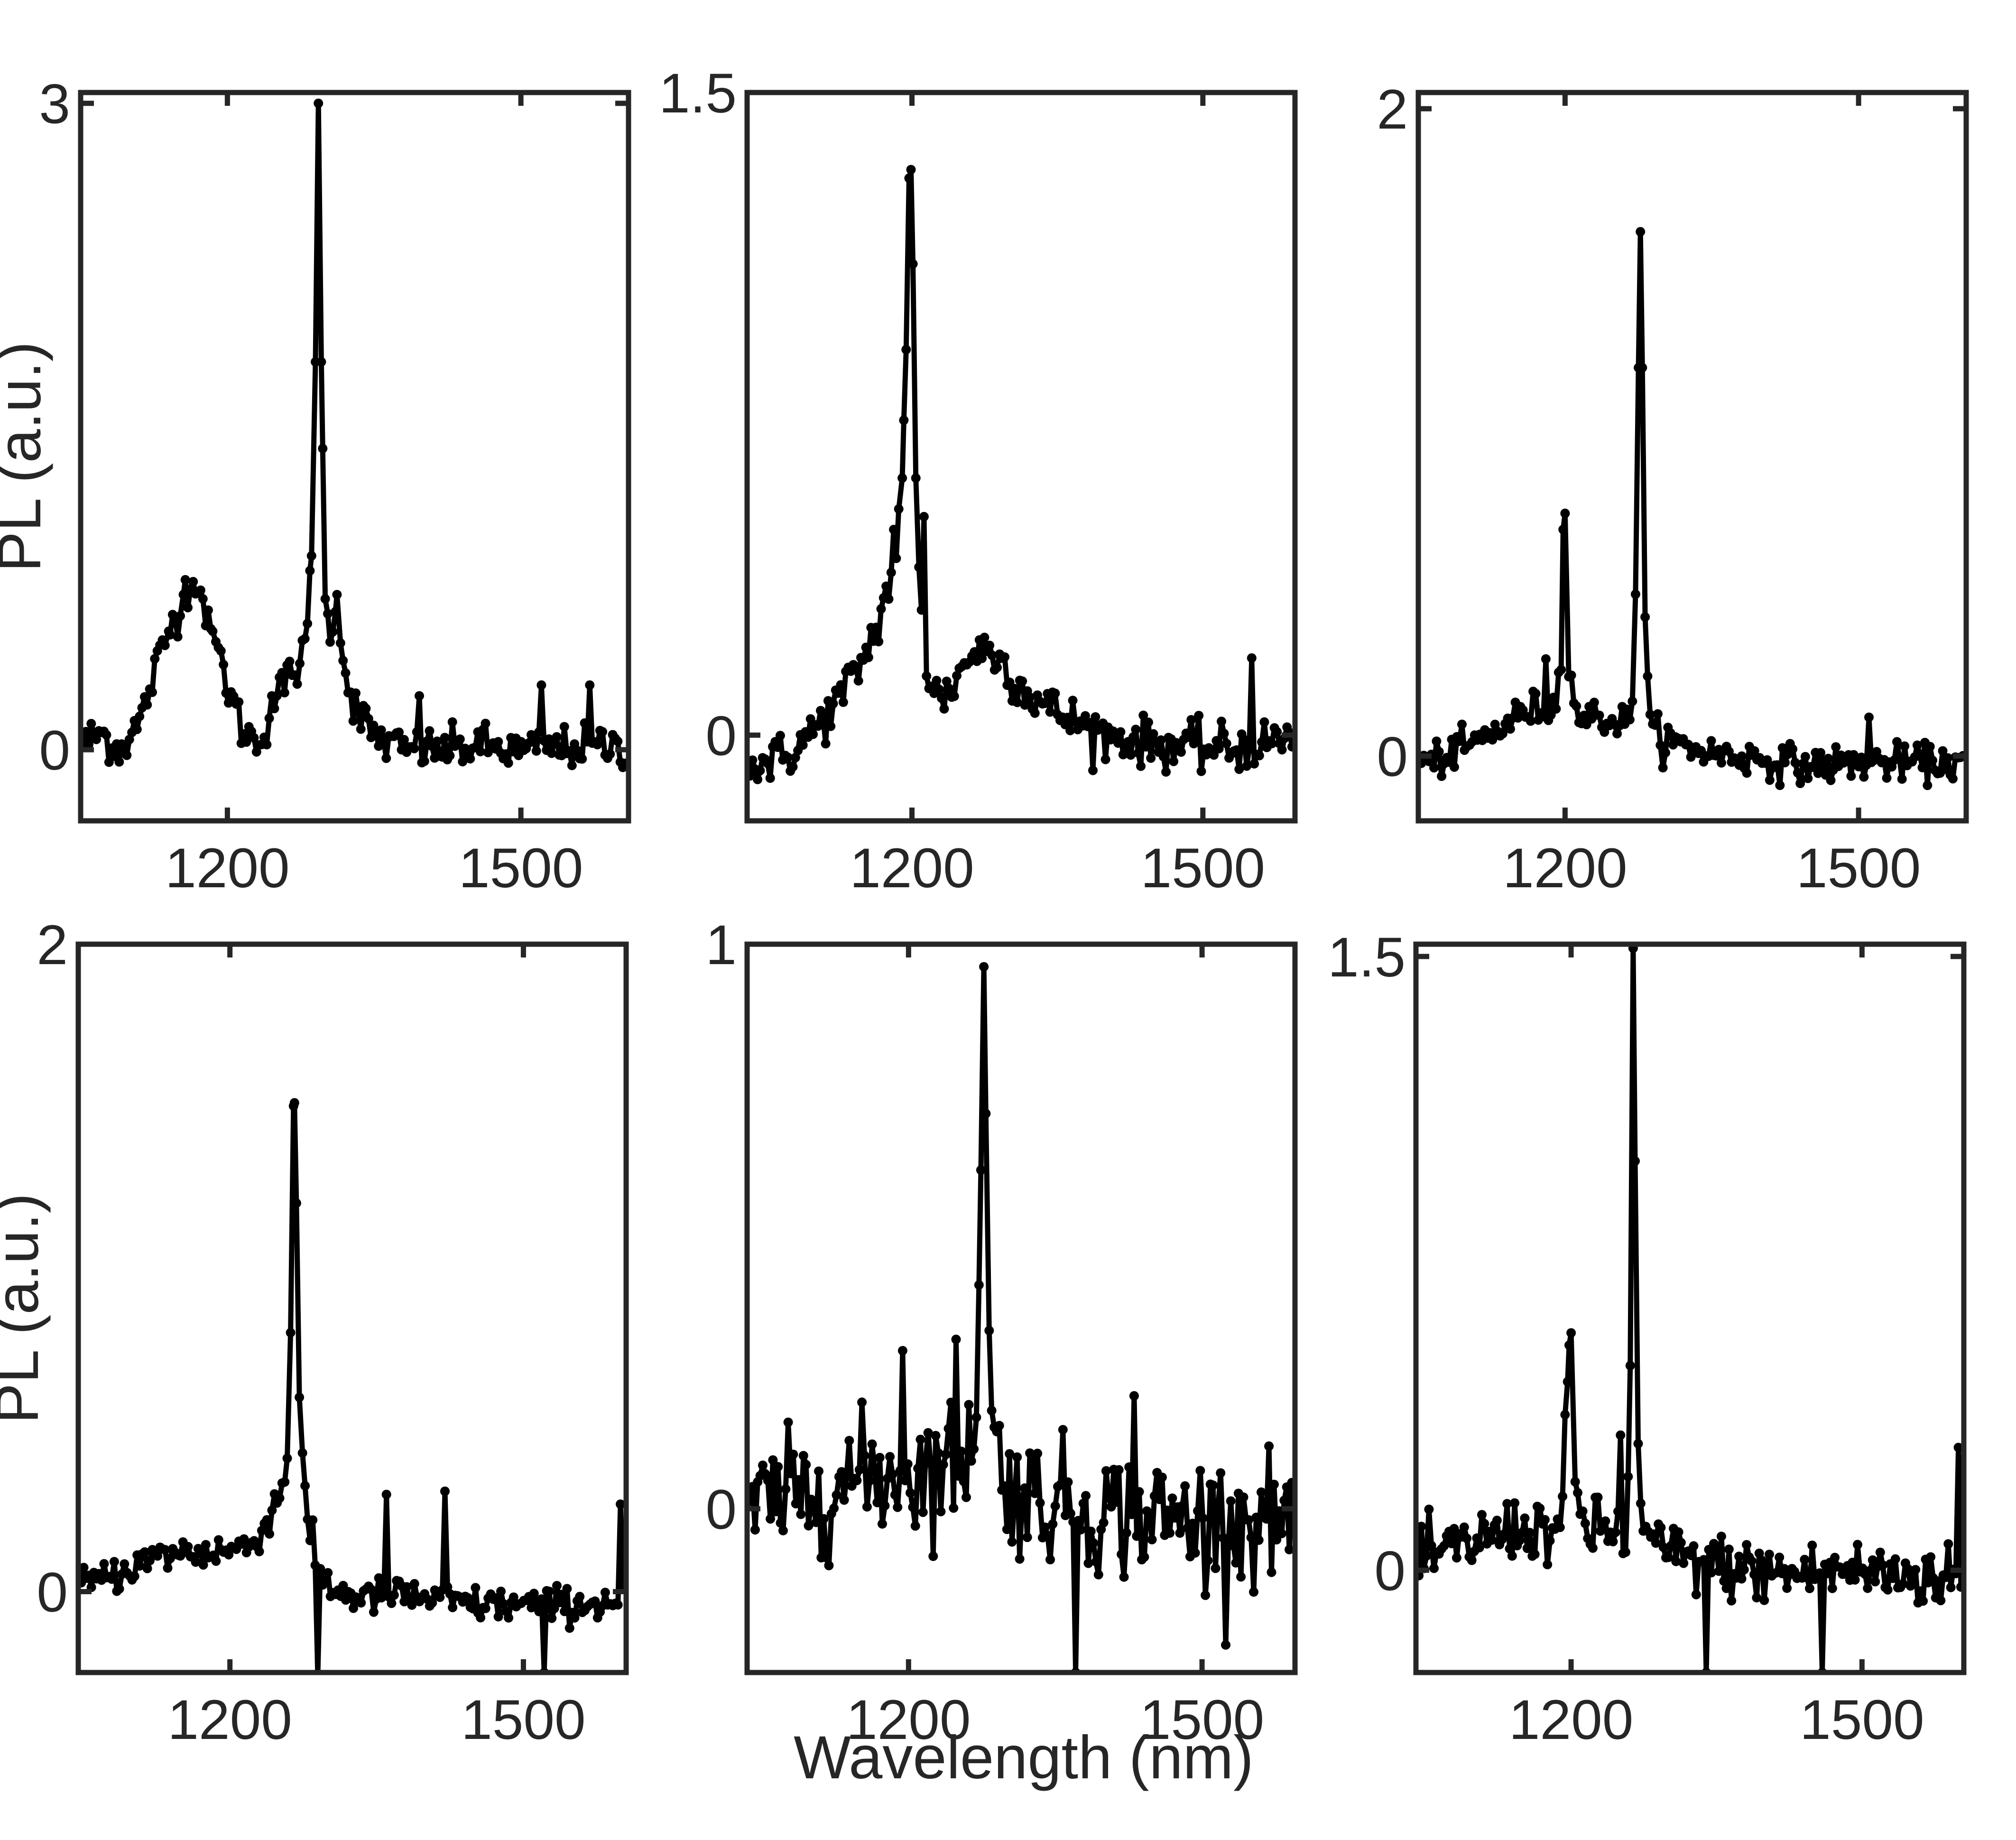  Describe the element at coordinates (315, 487) in the screenshot. I see `panel-1: 1200 1500 0 3 PL (a.u.)` at that location.